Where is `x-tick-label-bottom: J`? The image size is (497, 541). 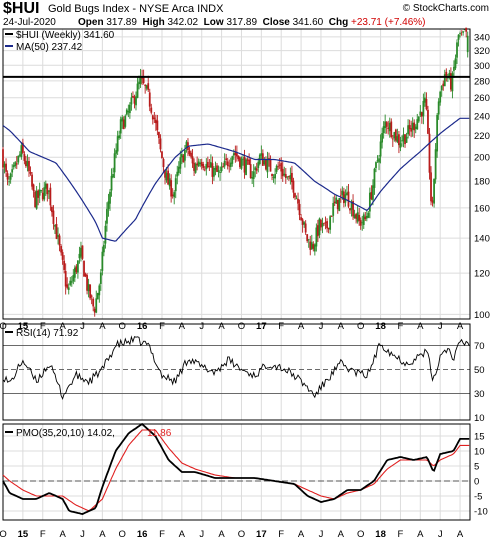
x-tick-label-bottom: J is located at coordinates (82, 534).